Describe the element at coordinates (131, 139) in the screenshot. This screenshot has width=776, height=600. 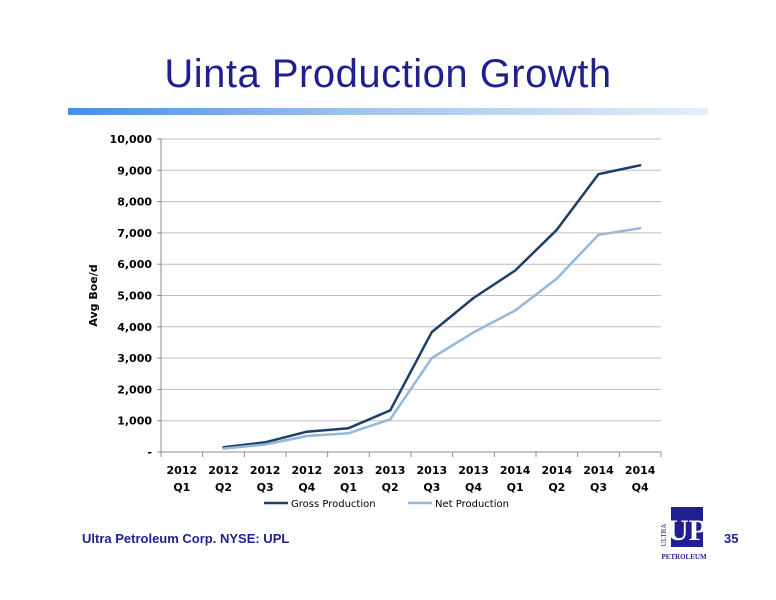
I see `y-tick-label: 10,000` at that location.